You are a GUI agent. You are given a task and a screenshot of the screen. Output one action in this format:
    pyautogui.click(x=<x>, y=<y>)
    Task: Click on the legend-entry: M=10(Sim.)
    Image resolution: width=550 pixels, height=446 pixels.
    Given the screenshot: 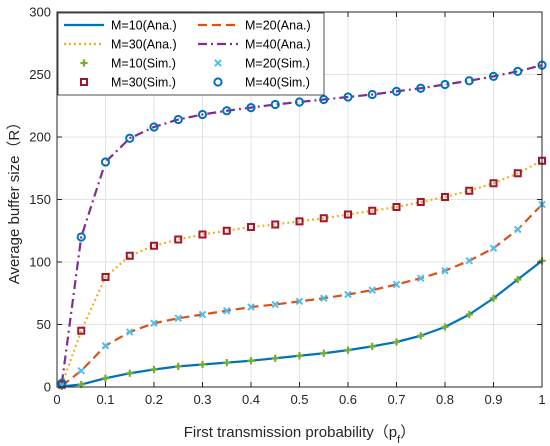 What is the action you would take?
    pyautogui.click(x=128, y=64)
    